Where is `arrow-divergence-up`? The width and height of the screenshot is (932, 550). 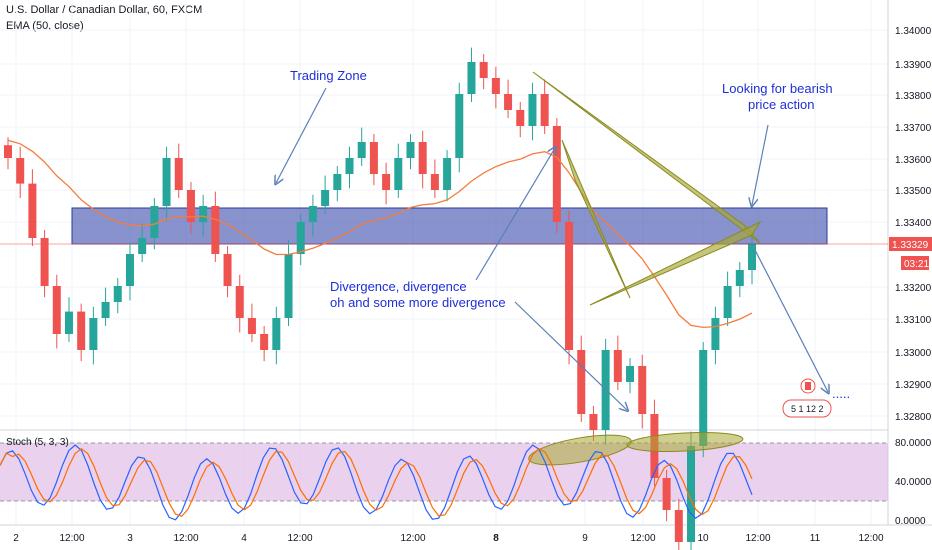
arrow-divergence-up is located at coordinates (515, 214).